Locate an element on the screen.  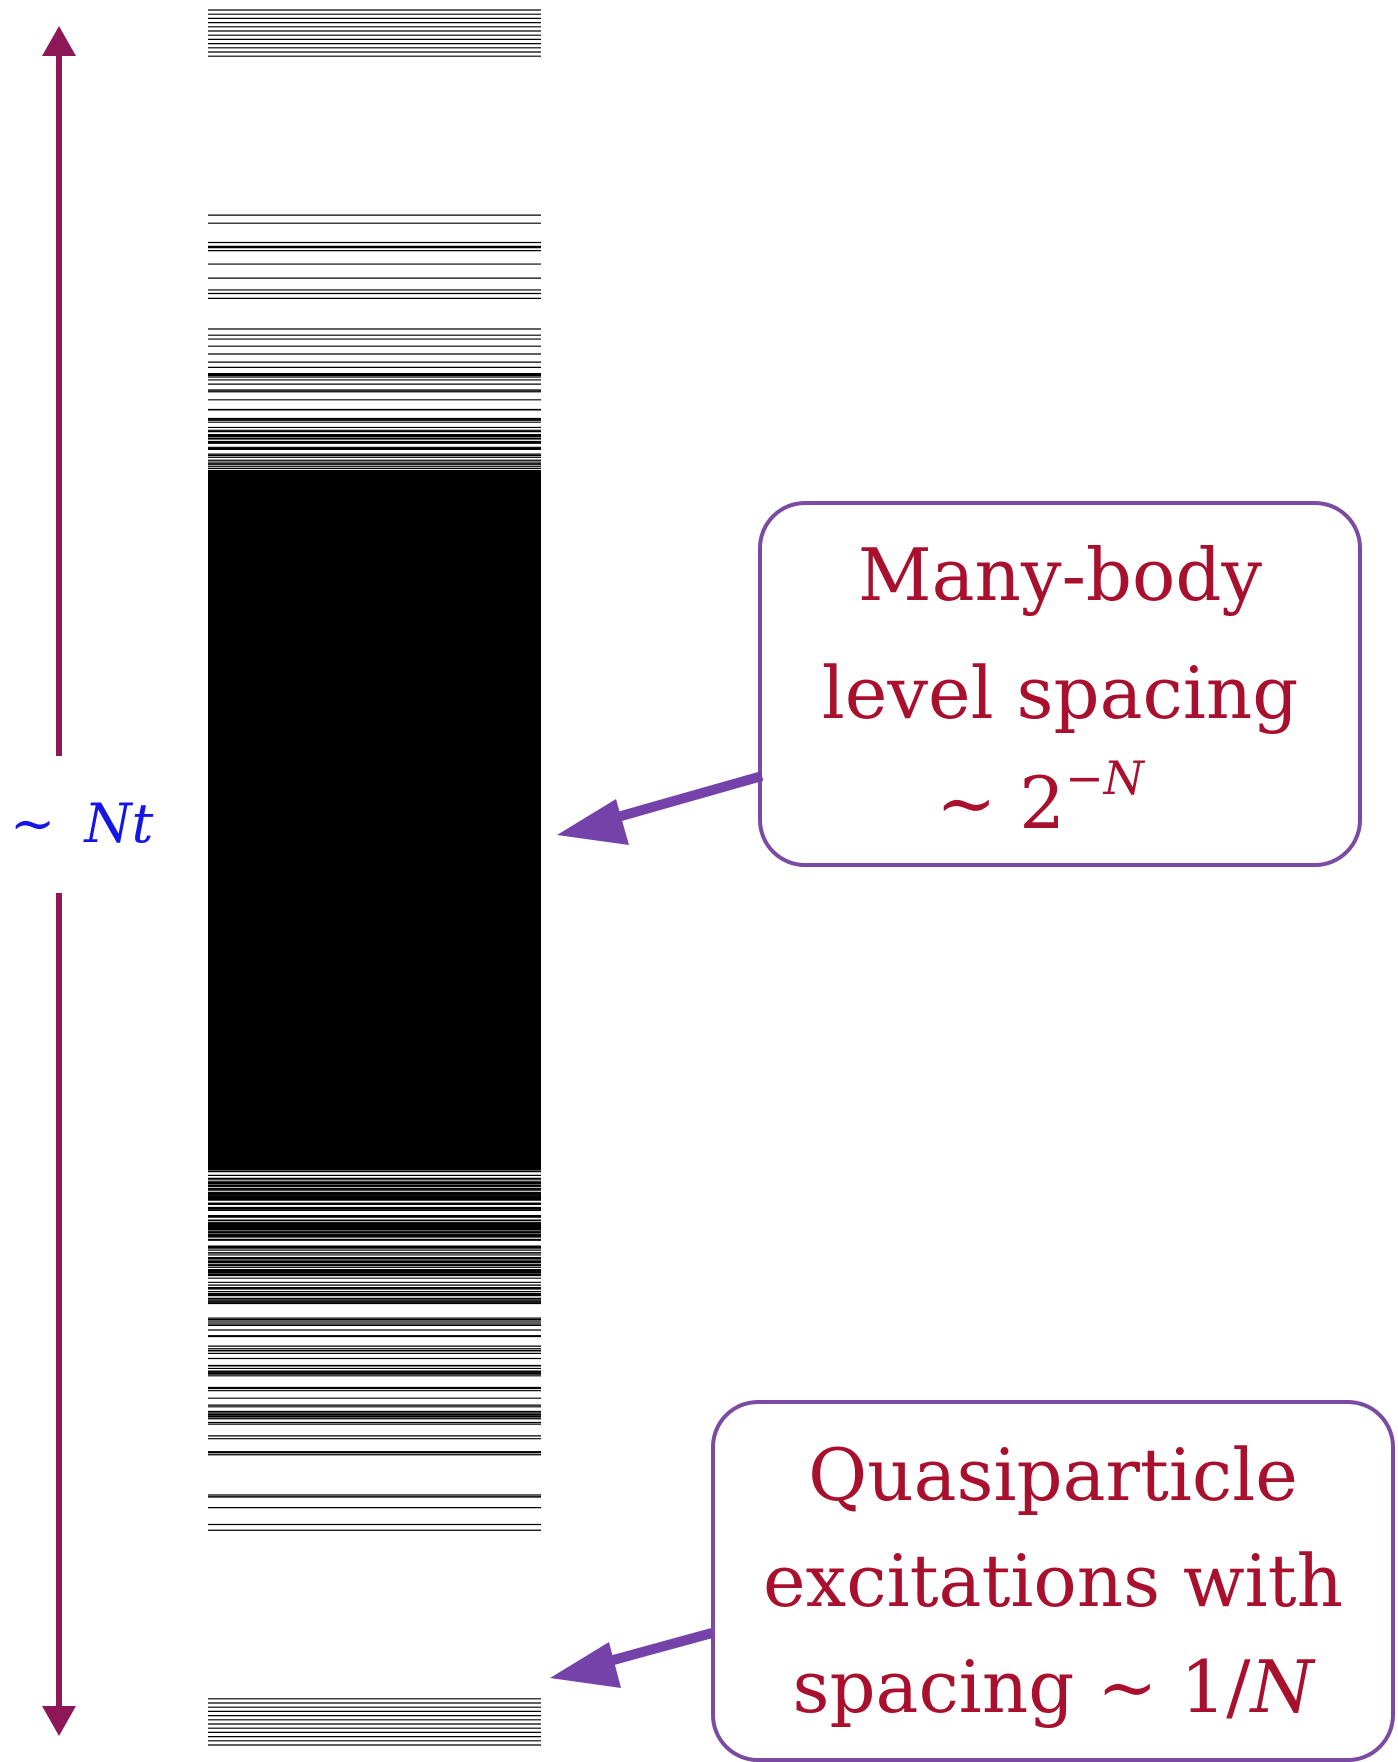
quasiparticle-pointer-arrow is located at coordinates (632, 1658).